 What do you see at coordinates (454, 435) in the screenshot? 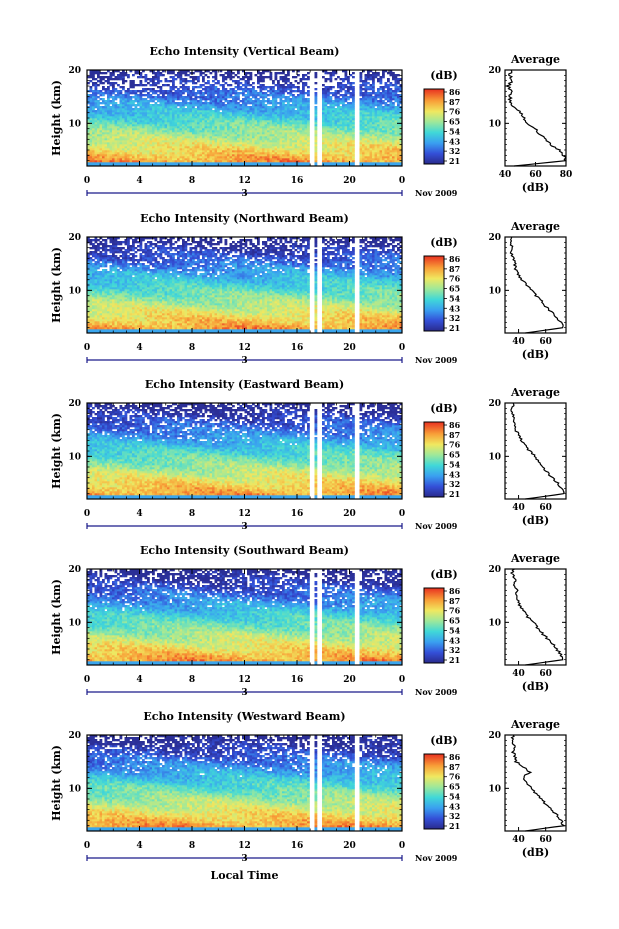
I see `colorbar-tick-label: 87` at bounding box center [454, 435].